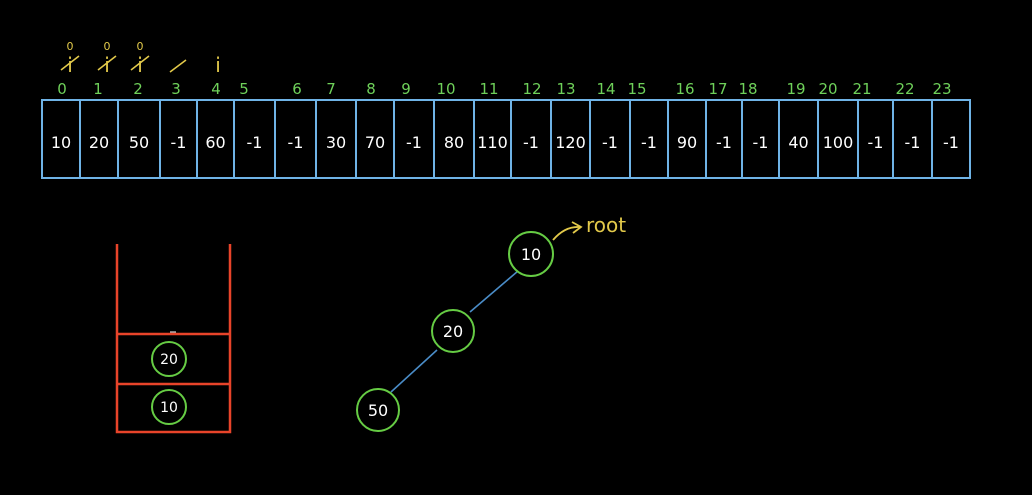 Image resolution: width=1032 pixels, height=495 pixels. I want to click on array-cell-value: 80, so click(454, 142).